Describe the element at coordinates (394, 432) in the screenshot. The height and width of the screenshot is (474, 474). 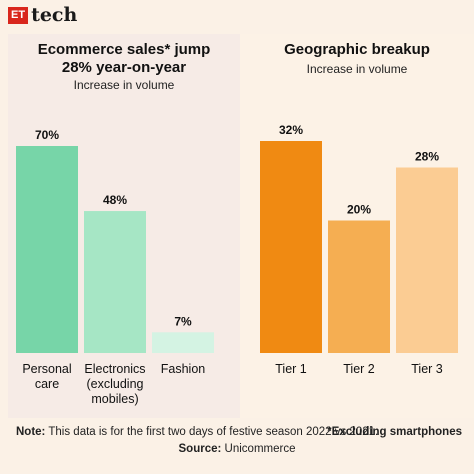
I see `footer-excluding-note: *Excluding smartphones` at that location.